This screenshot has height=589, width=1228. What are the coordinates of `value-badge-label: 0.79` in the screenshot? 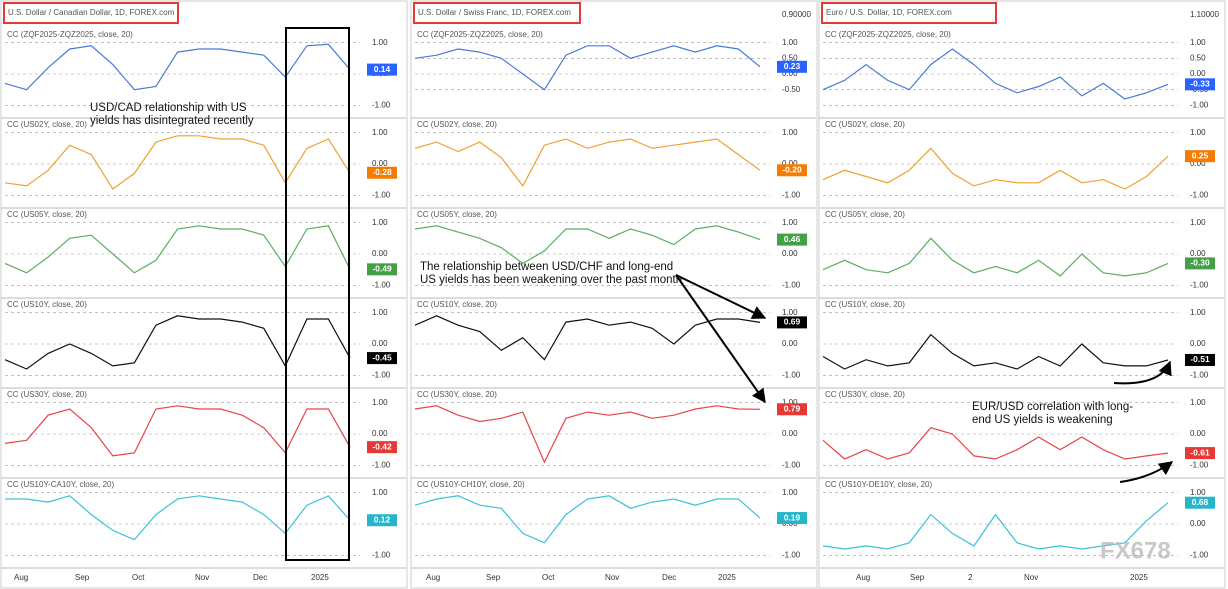 It's located at (792, 409).